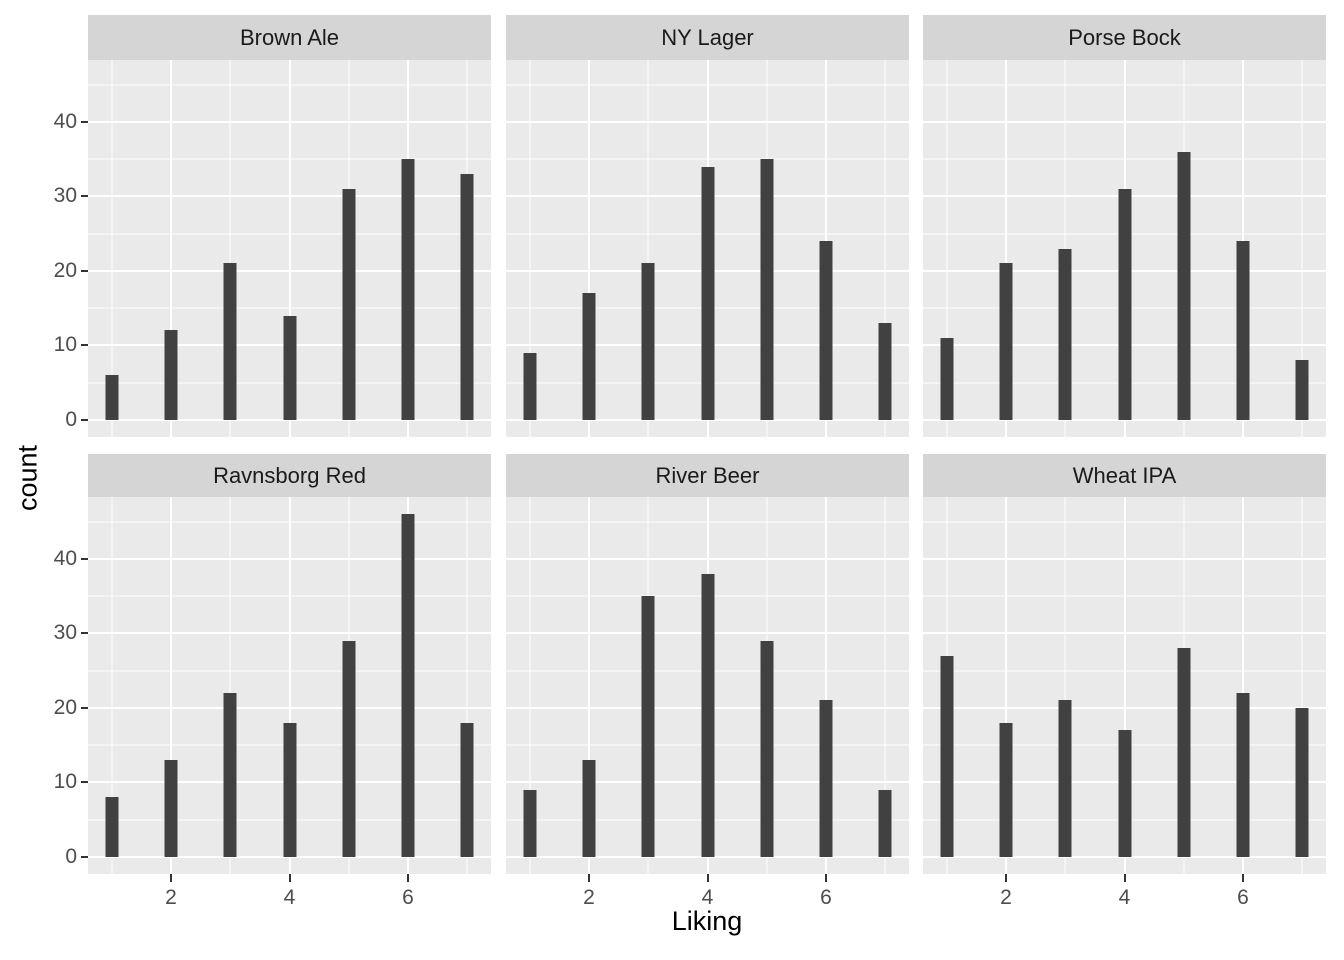  I want to click on facet-strip-title: Porse Bock, so click(1124, 37).